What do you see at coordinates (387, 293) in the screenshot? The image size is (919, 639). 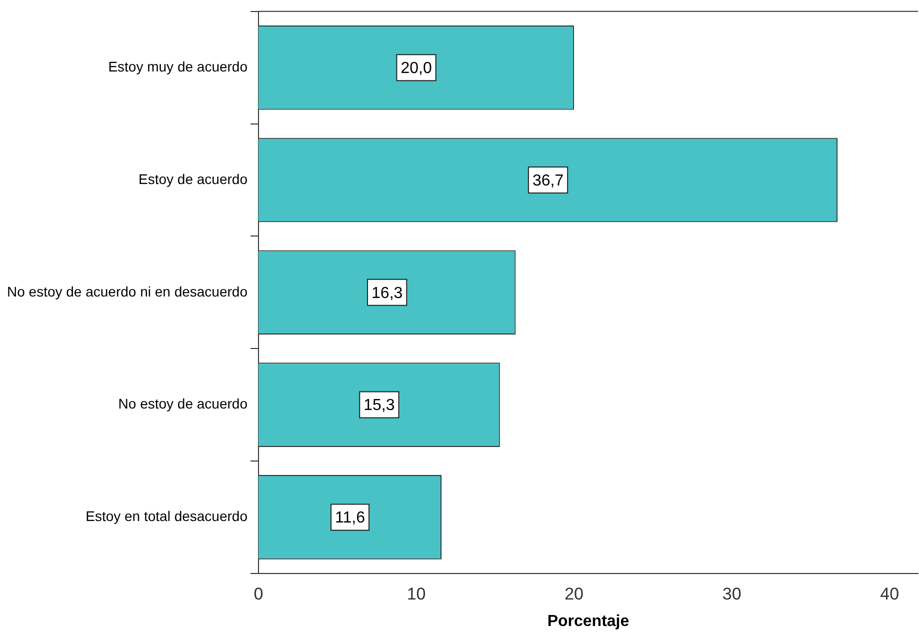 I see `data-label: 16,3` at bounding box center [387, 293].